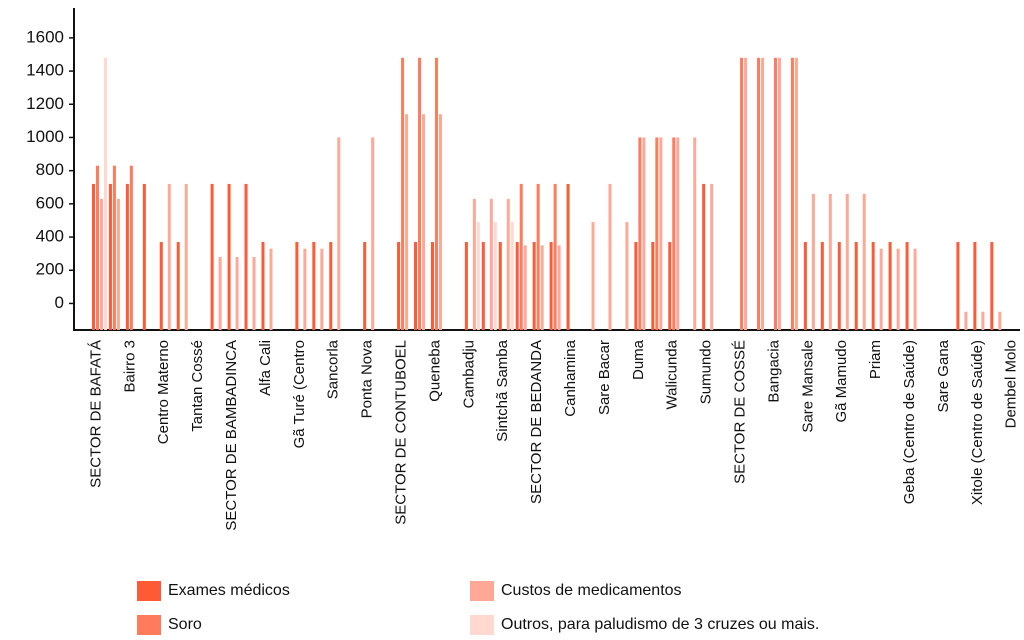 Image resolution: width=1024 pixels, height=640 pixels. Describe the element at coordinates (50, 202) in the screenshot. I see `y-tick-label: 600` at that location.